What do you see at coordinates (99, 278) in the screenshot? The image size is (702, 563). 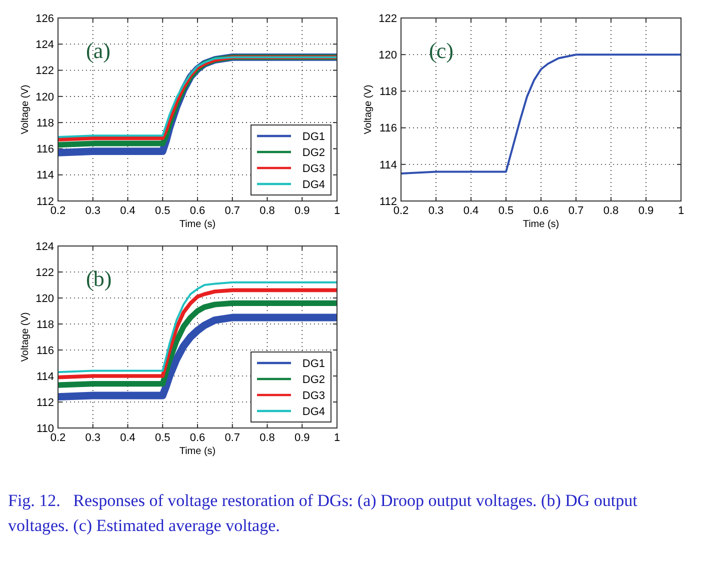 I see `annotation: (b)` at bounding box center [99, 278].